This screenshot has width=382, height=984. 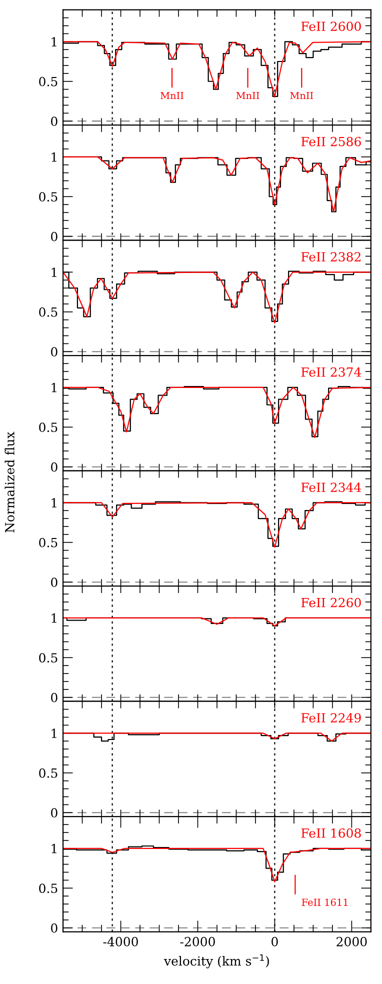 What do you see at coordinates (331, 718) in the screenshot?
I see `text: FeII 2249` at bounding box center [331, 718].